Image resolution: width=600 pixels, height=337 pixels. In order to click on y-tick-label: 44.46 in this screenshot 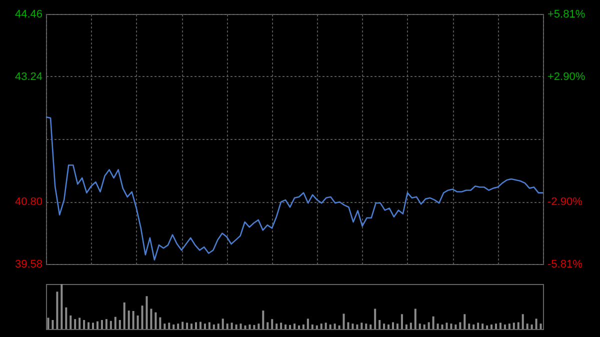, I will do `click(28, 14)`.